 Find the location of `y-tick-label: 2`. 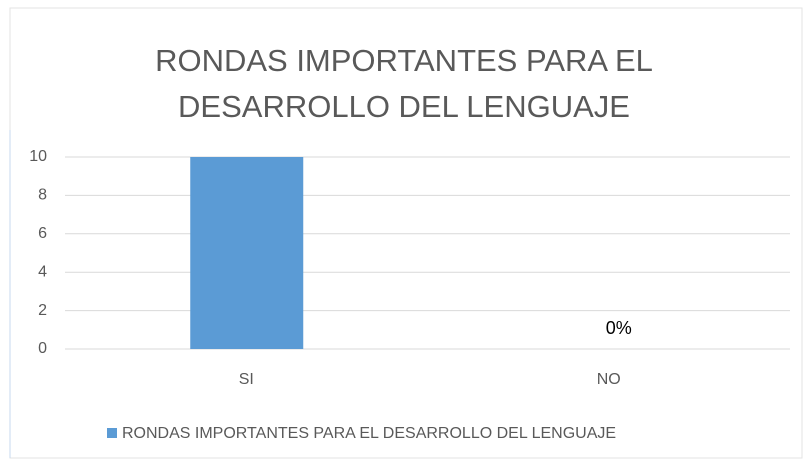

y-tick-label: 2 is located at coordinates (42, 310).